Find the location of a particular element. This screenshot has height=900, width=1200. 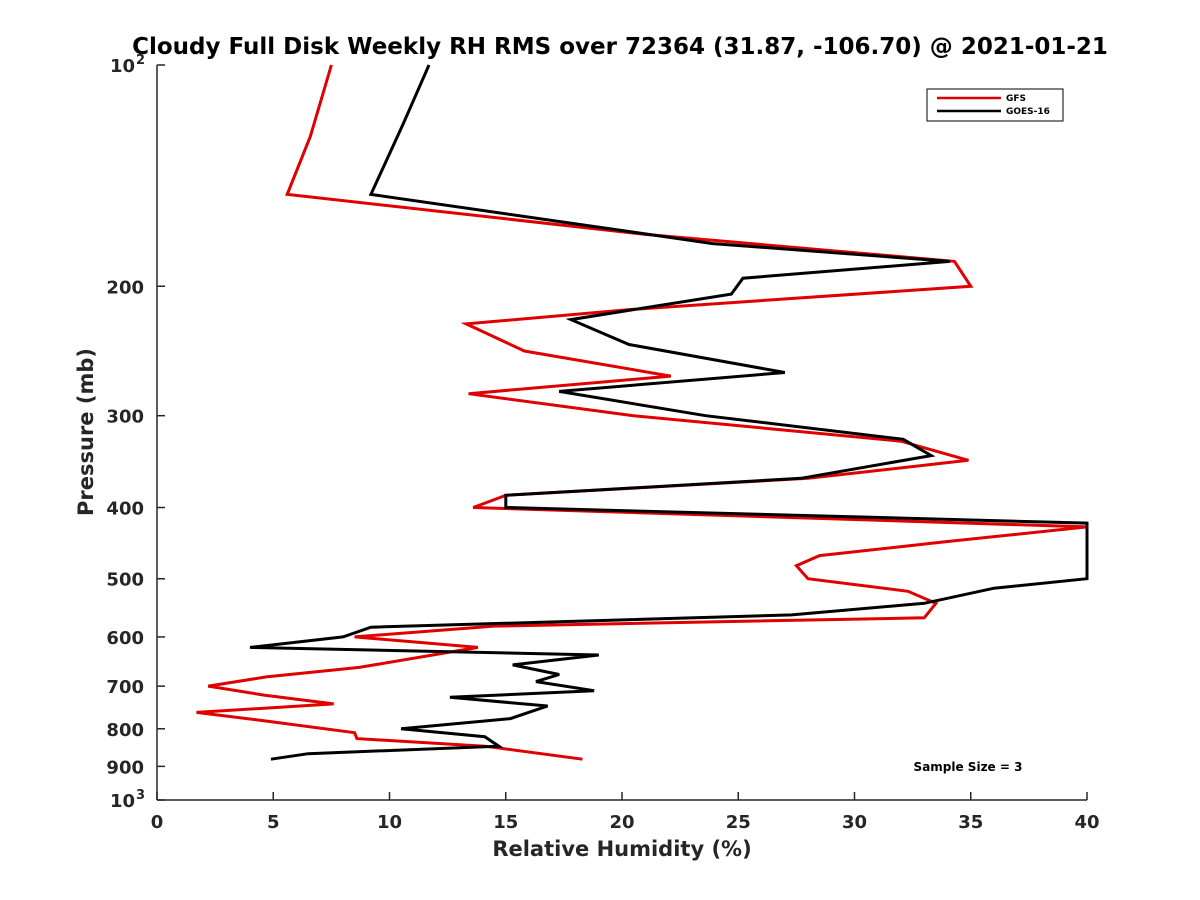

legend-box is located at coordinates (995, 105).